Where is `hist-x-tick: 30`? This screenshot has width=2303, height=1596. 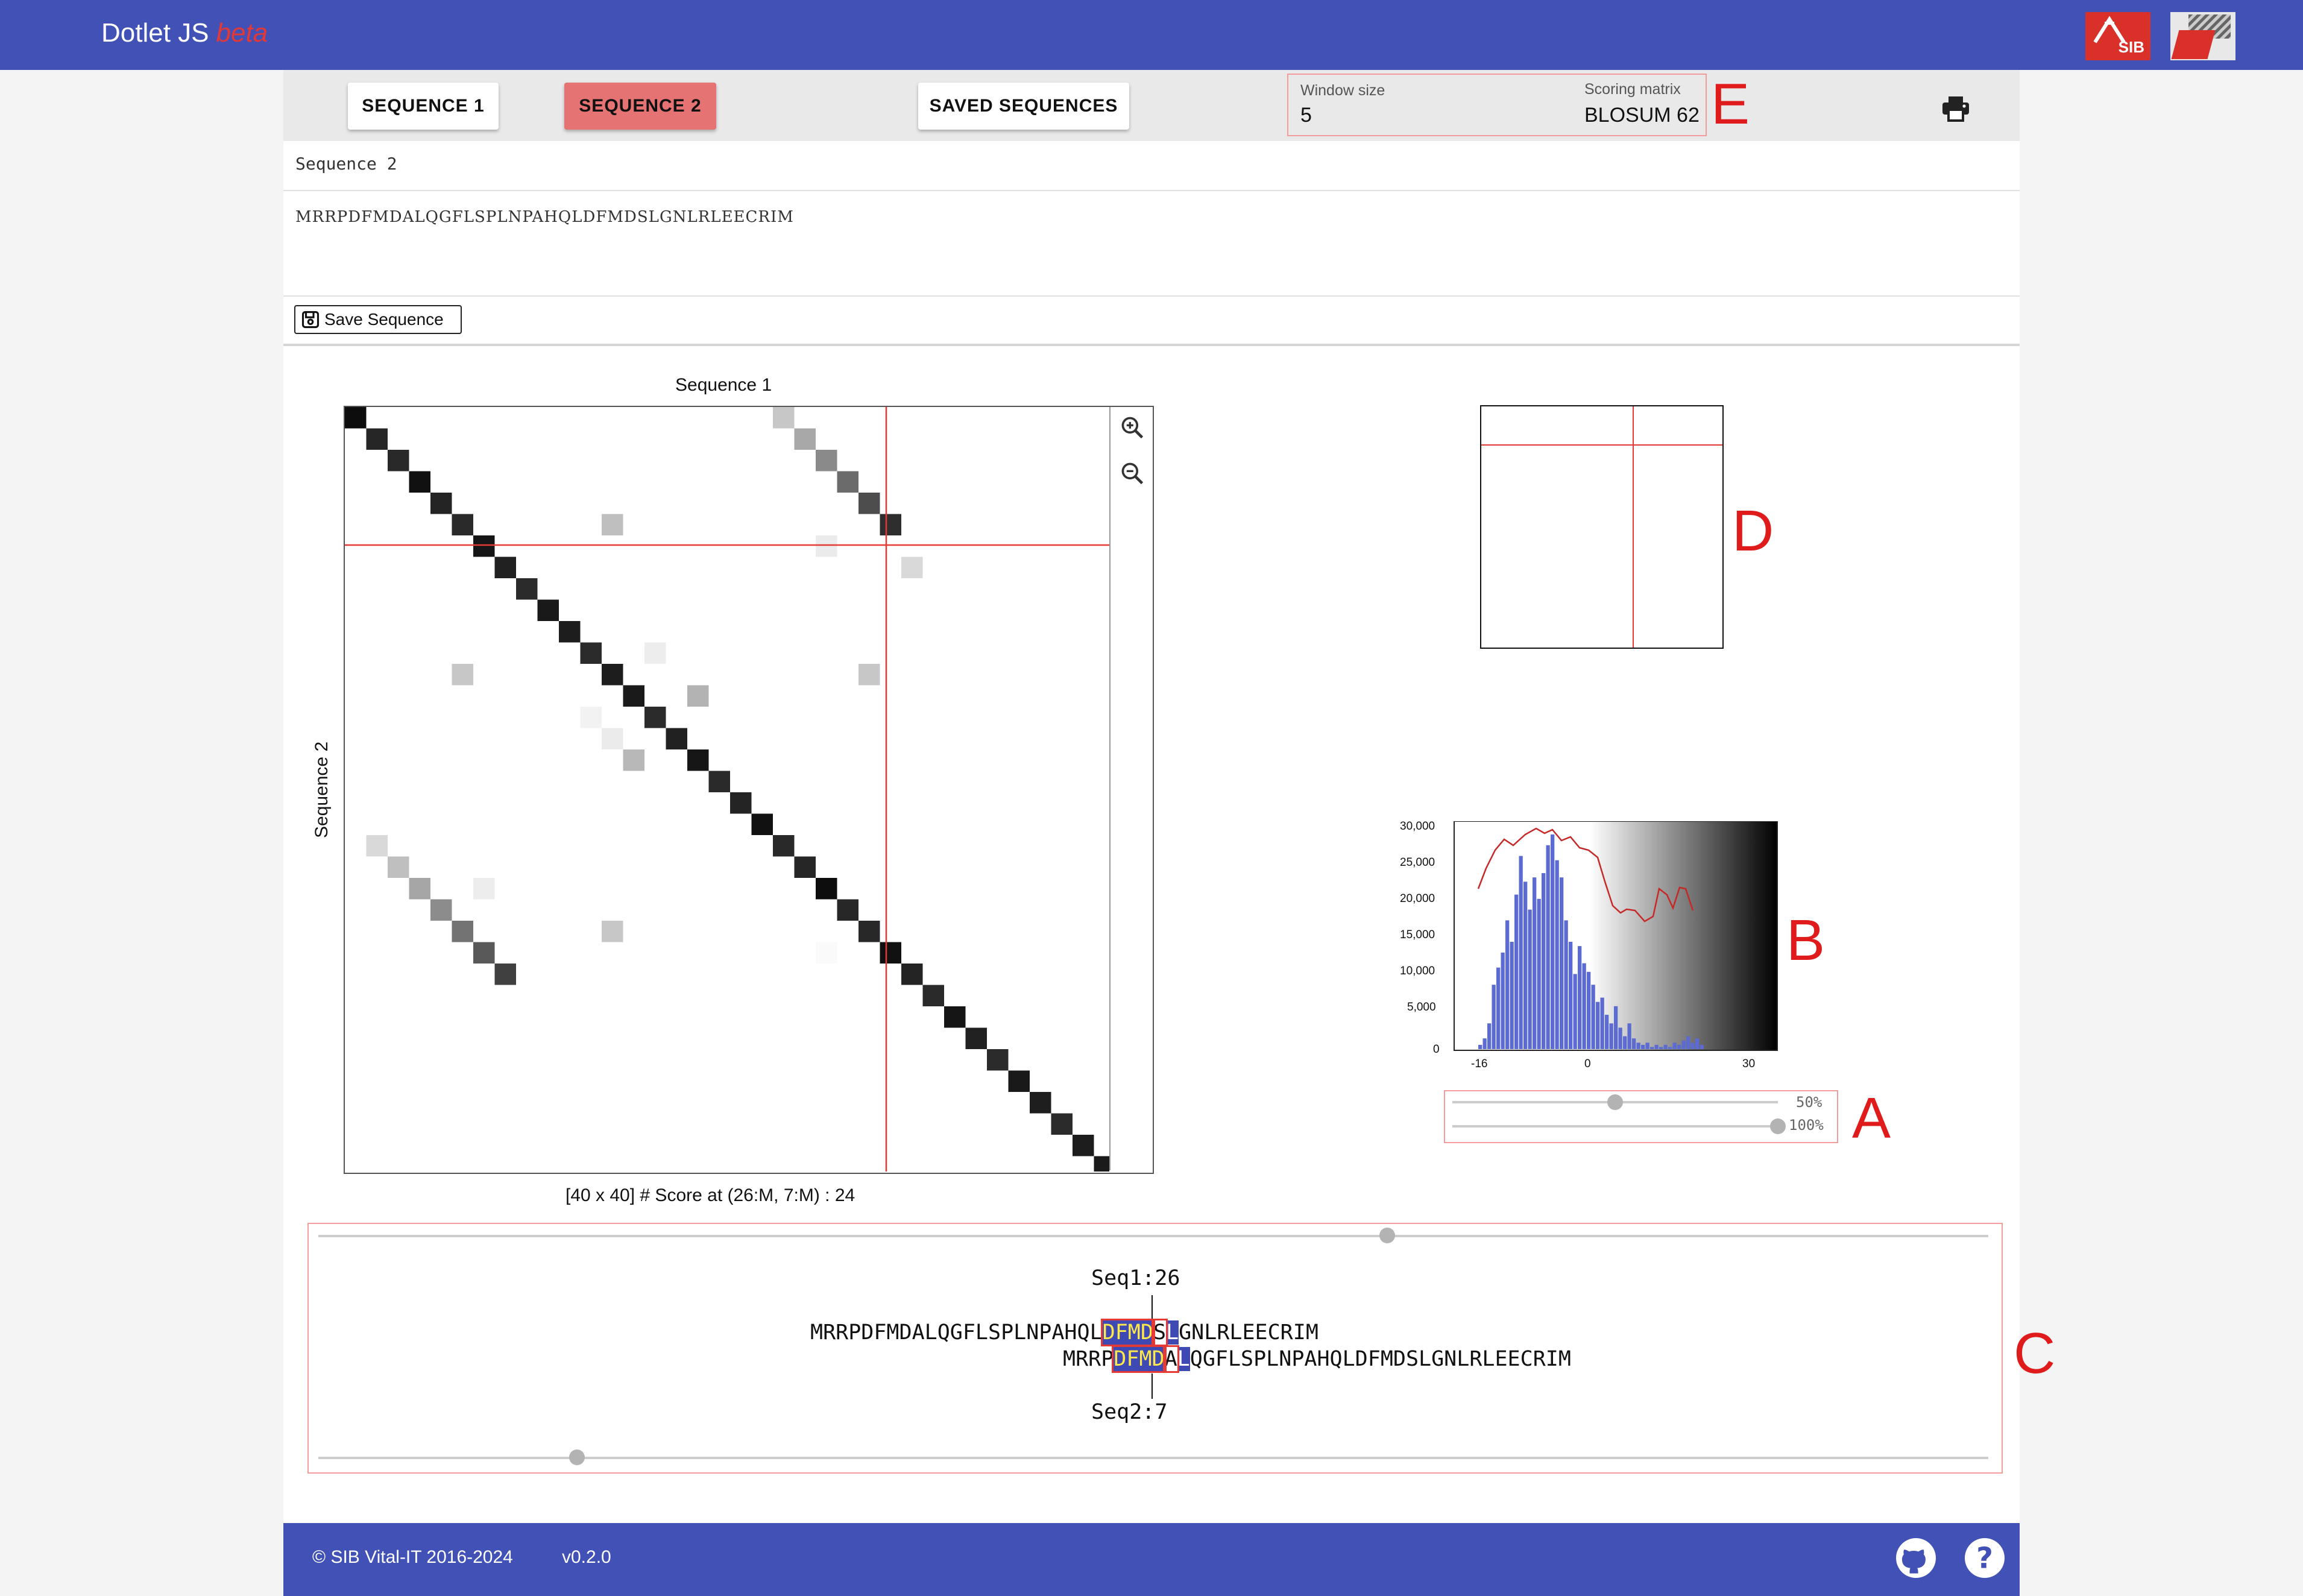 hist-x-tick: 30 is located at coordinates (1749, 1064).